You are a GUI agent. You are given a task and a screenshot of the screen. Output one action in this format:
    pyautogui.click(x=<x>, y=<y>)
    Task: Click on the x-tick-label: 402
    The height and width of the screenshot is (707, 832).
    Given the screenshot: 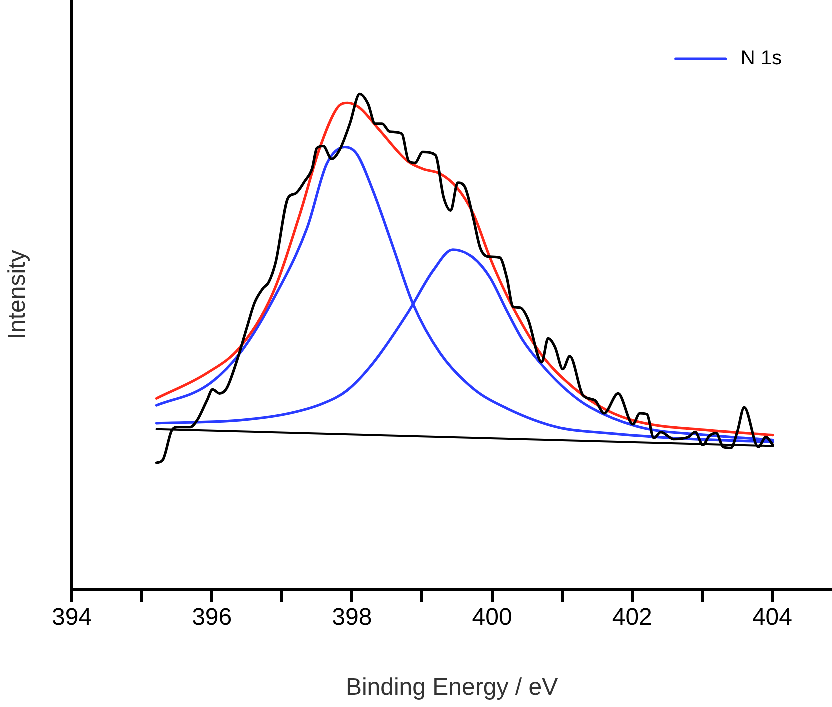 What is the action you would take?
    pyautogui.click(x=632, y=618)
    